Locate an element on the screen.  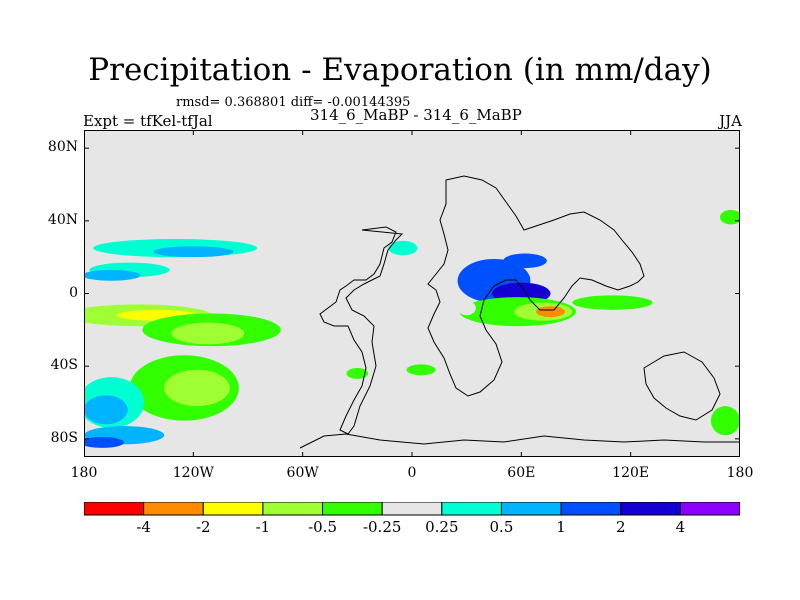
x-tick-label-5: 120E is located at coordinates (631, 473).